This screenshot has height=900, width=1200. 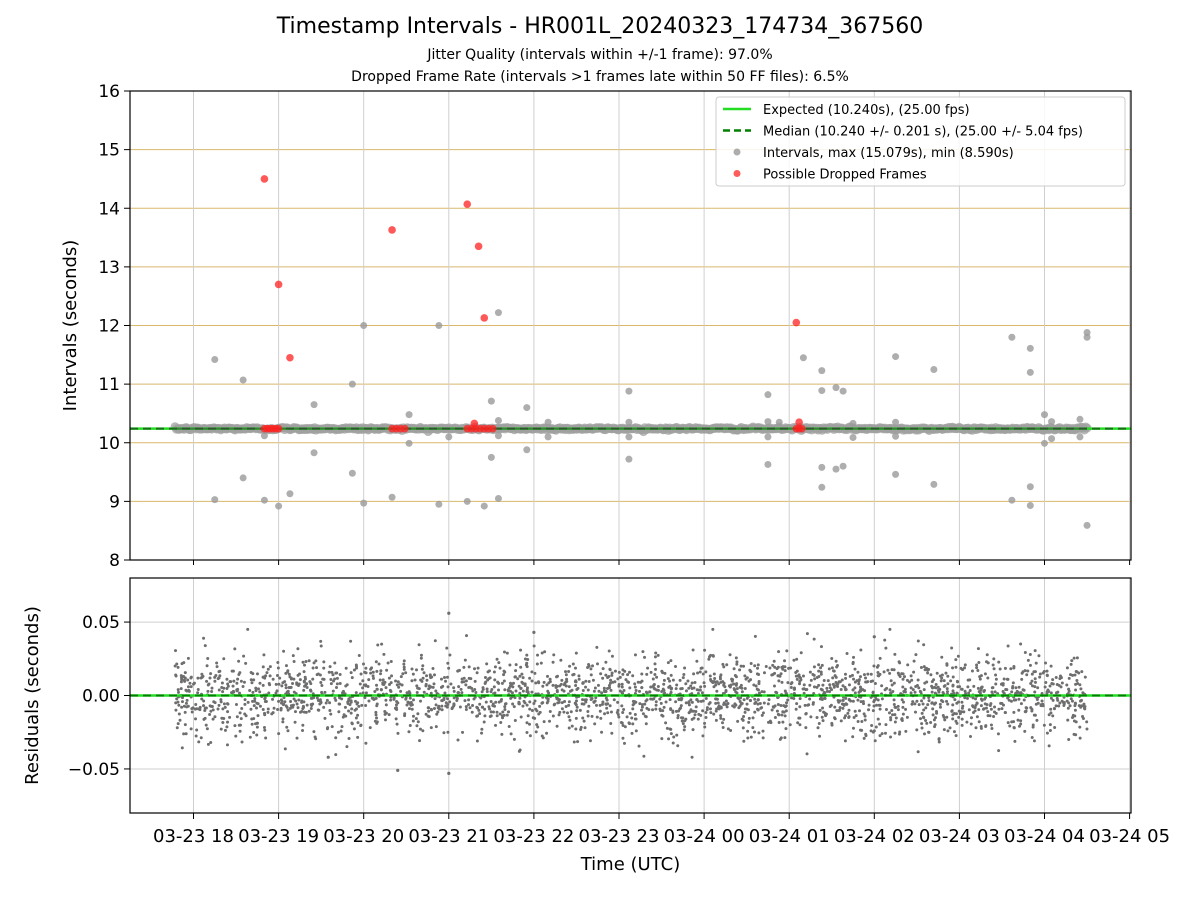 I want to click on interval-ytick-label: 13, so click(x=109, y=268).